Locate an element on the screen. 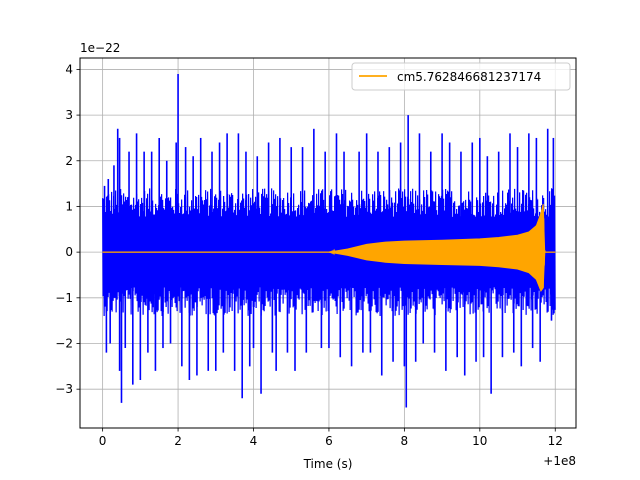  x-tick-label: 6 is located at coordinates (329, 441).